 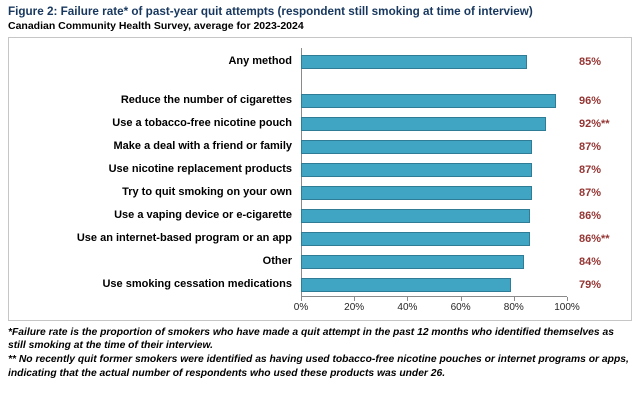 What do you see at coordinates (200, 168) in the screenshot?
I see `category-label: Use nicotine replacement products` at bounding box center [200, 168].